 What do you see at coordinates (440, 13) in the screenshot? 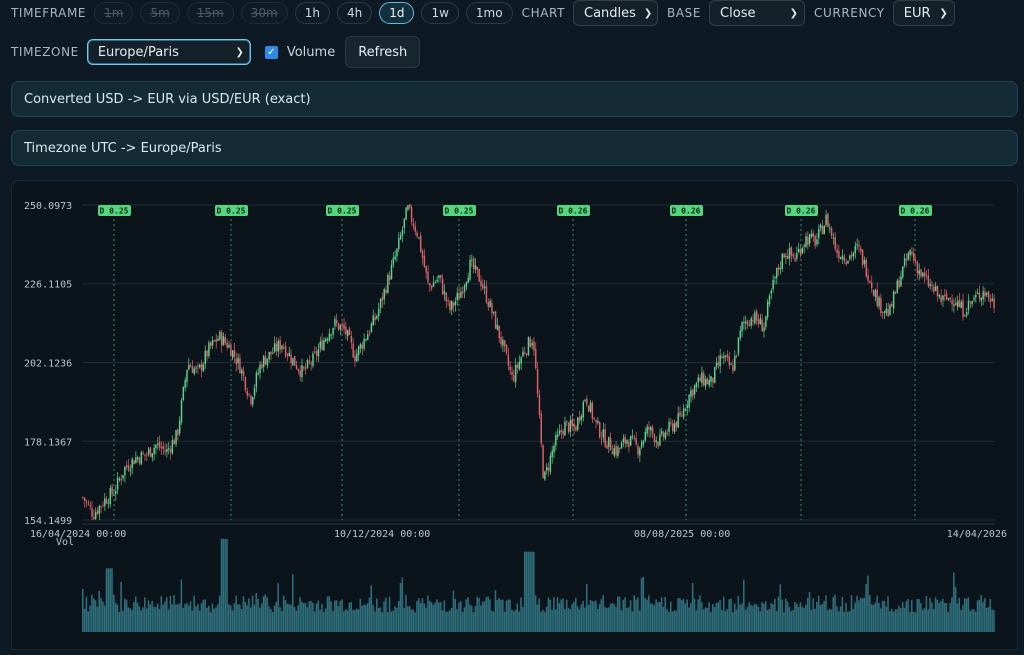
I see `timeframe-1w-button: 1w` at bounding box center [440, 13].